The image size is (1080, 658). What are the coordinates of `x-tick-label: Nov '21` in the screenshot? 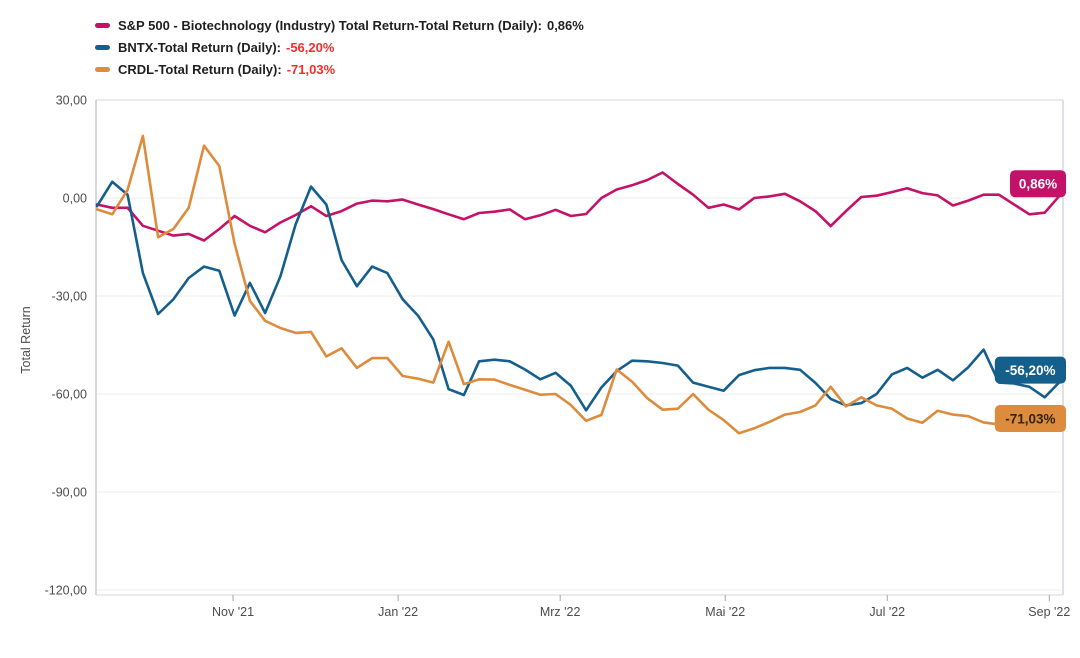 It's located at (233, 612).